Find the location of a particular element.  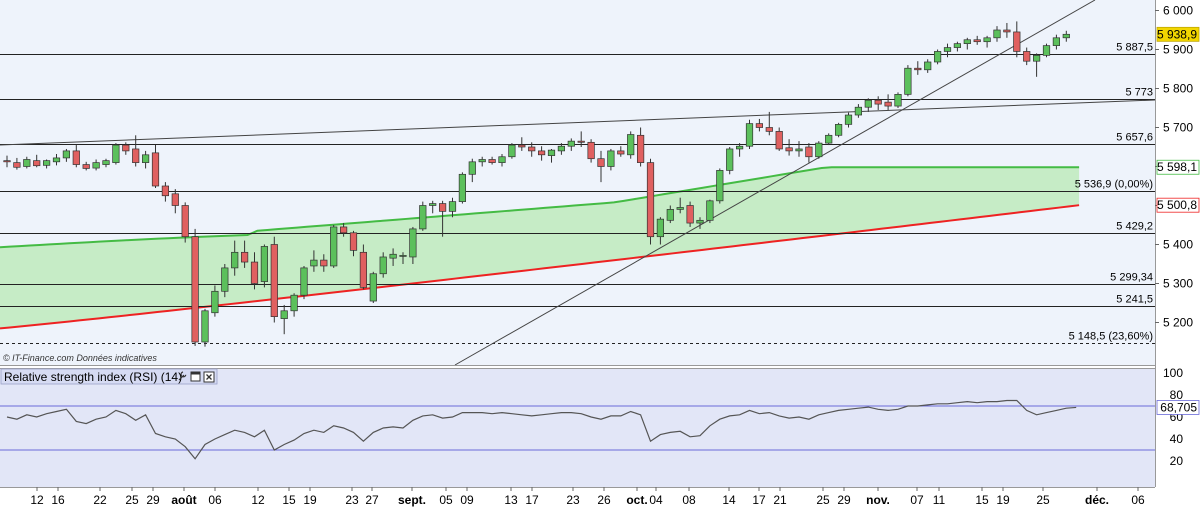

x-date-label: 11 is located at coordinates (939, 500).